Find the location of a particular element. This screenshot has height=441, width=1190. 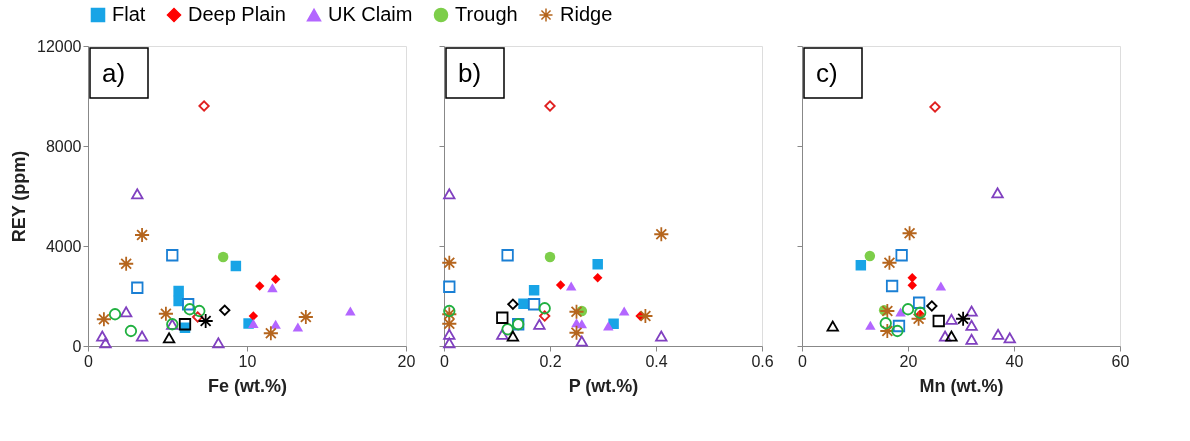

x-axis-title: Mn (wt.%) is located at coordinates (961, 385).